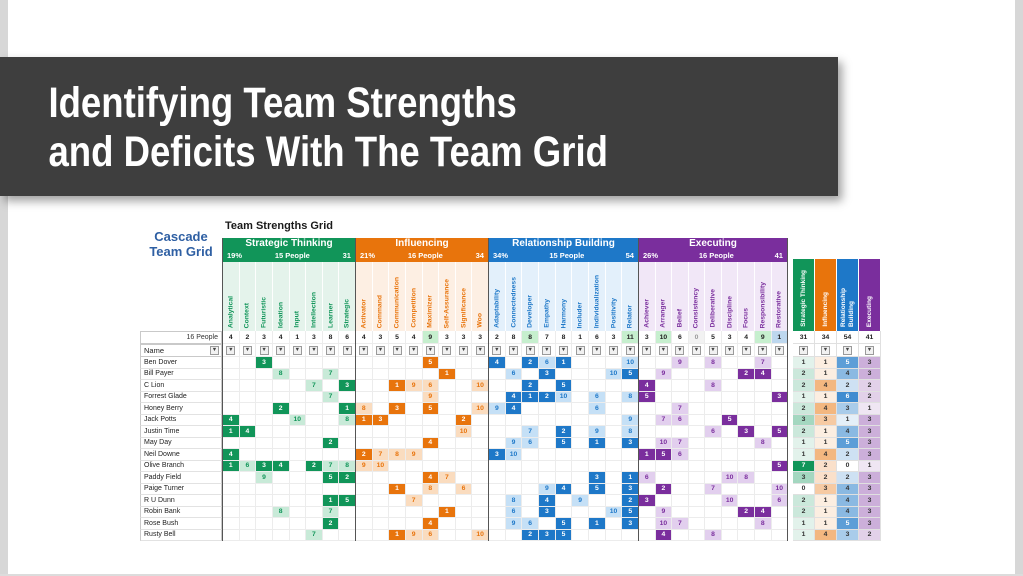 This screenshot has height=576, width=1023. Describe the element at coordinates (430, 311) in the screenshot. I see `strength-column-label: Maximizer` at that location.